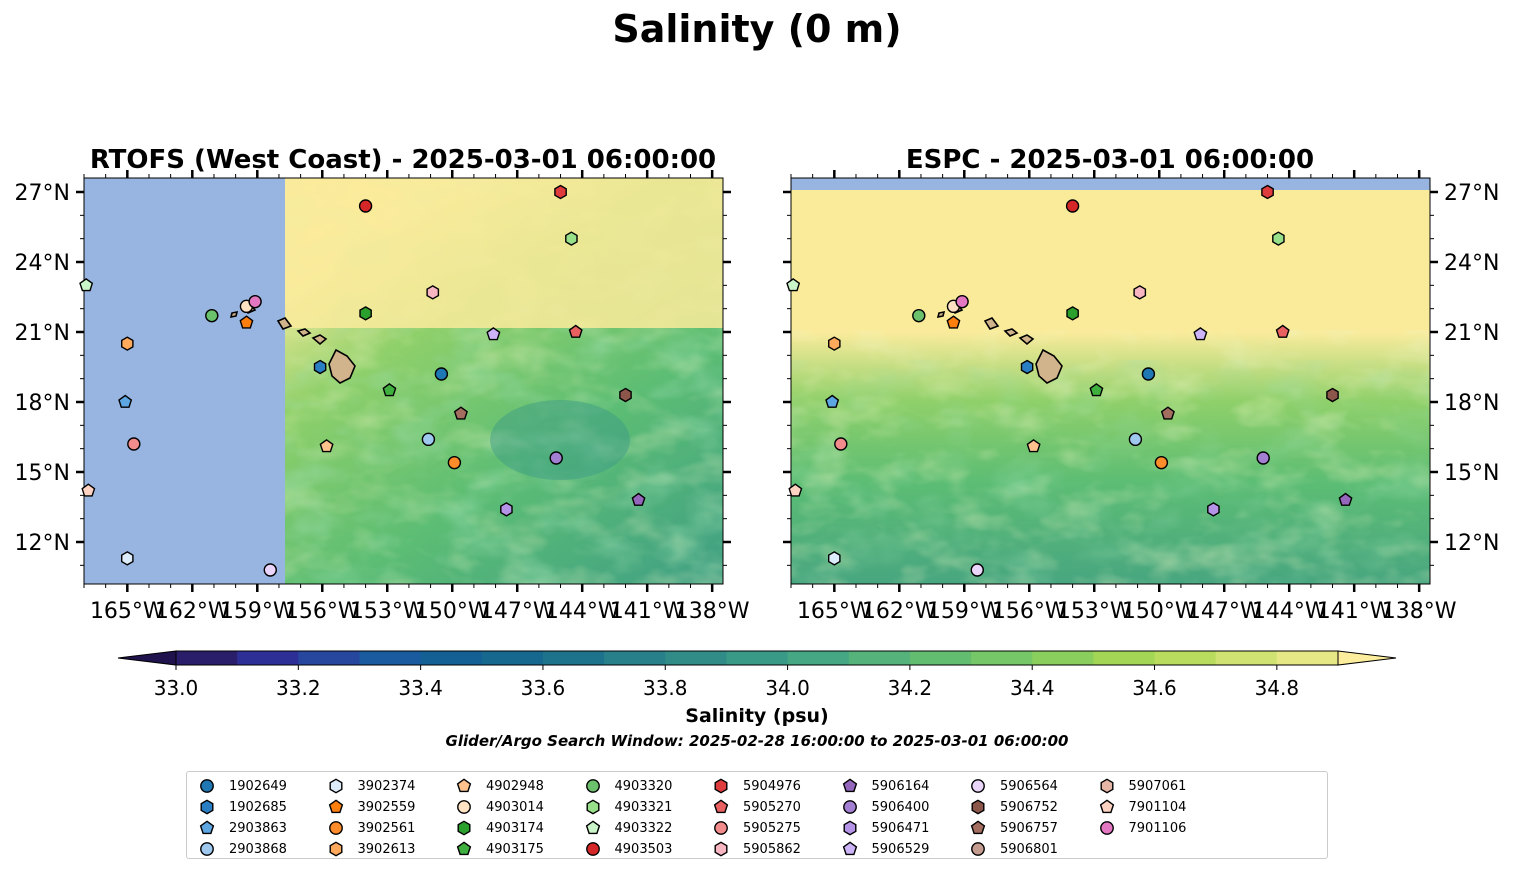 The height and width of the screenshot is (889, 1514). Describe the element at coordinates (1141, 828) in the screenshot. I see `legend-item: 7901106` at that location.